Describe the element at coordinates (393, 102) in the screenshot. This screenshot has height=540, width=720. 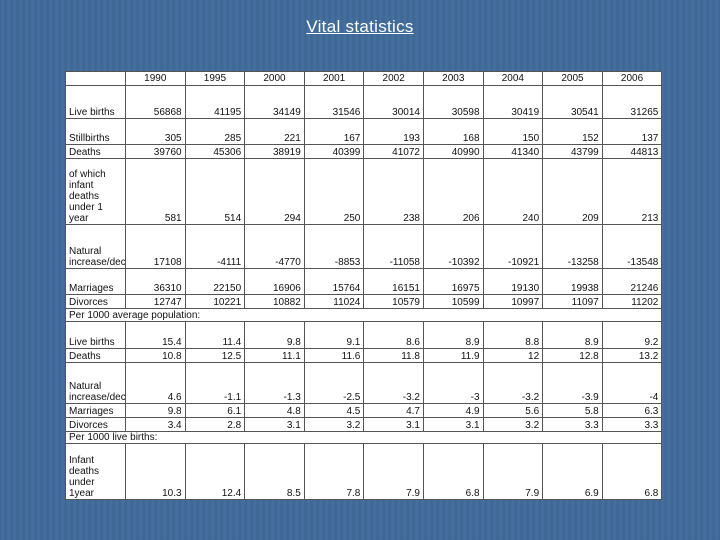
I see `table-cell: 30014` at that location.